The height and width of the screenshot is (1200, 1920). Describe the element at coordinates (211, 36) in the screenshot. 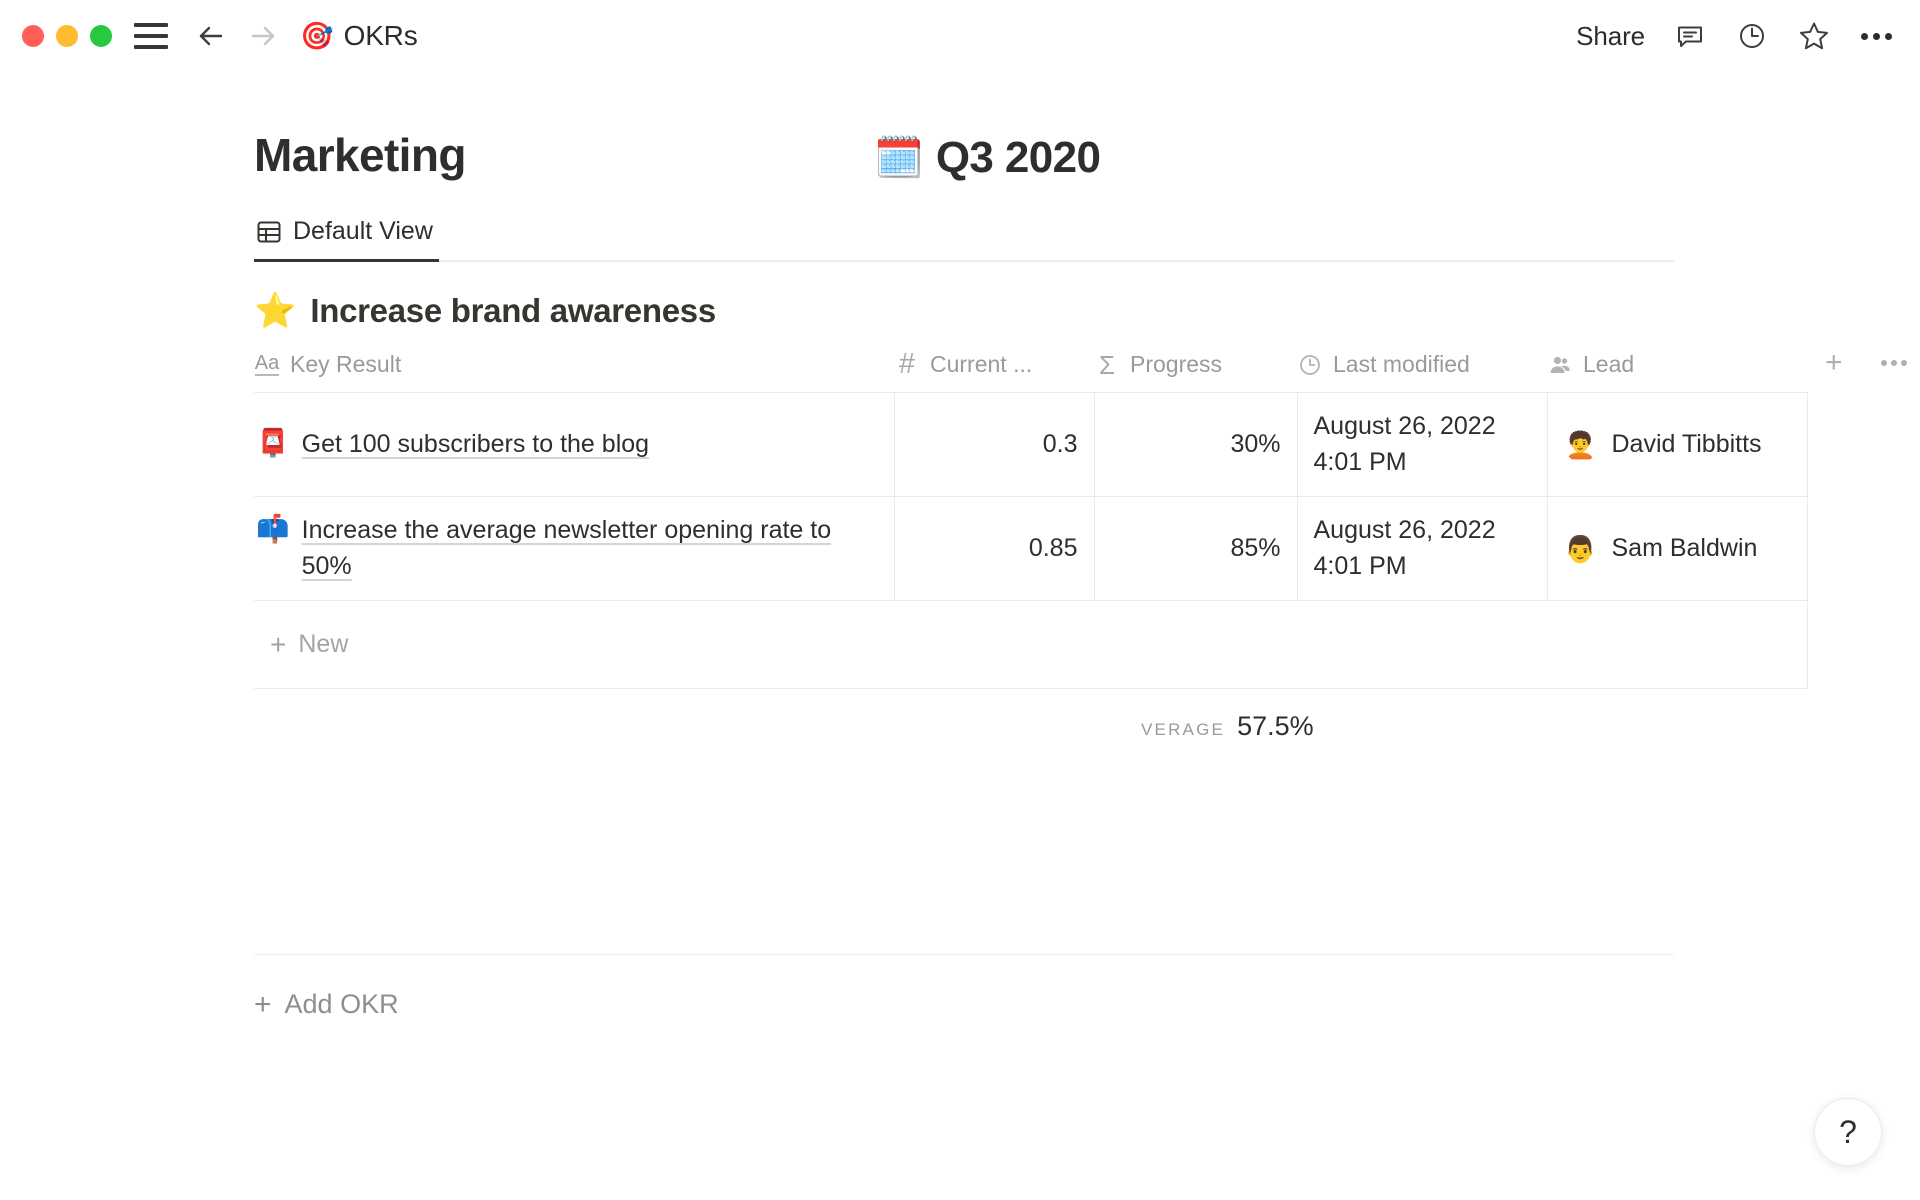

I see `arrow-left-icon` at that location.